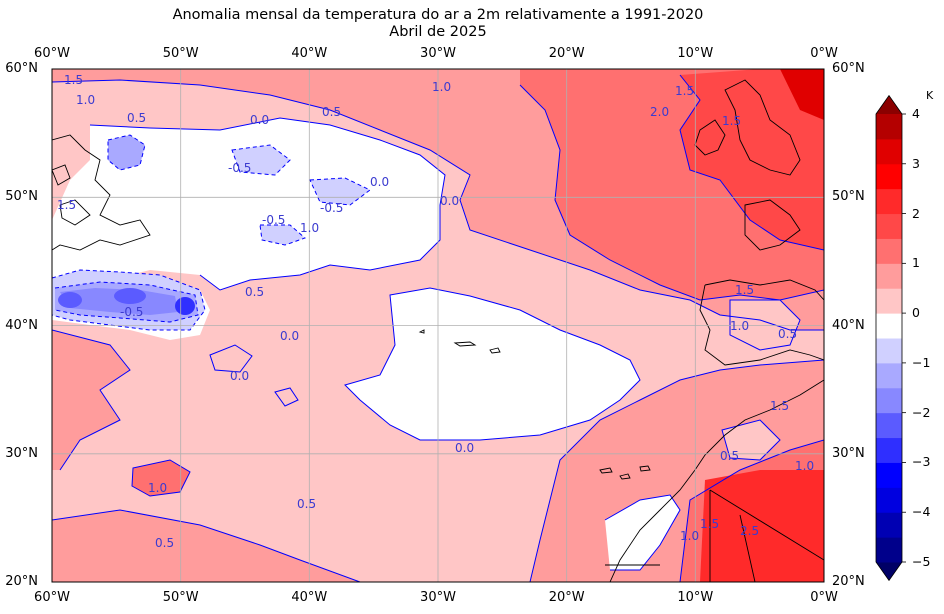  Describe the element at coordinates (70, 300) in the screenshot. I see `anomaly-core-a` at that location.